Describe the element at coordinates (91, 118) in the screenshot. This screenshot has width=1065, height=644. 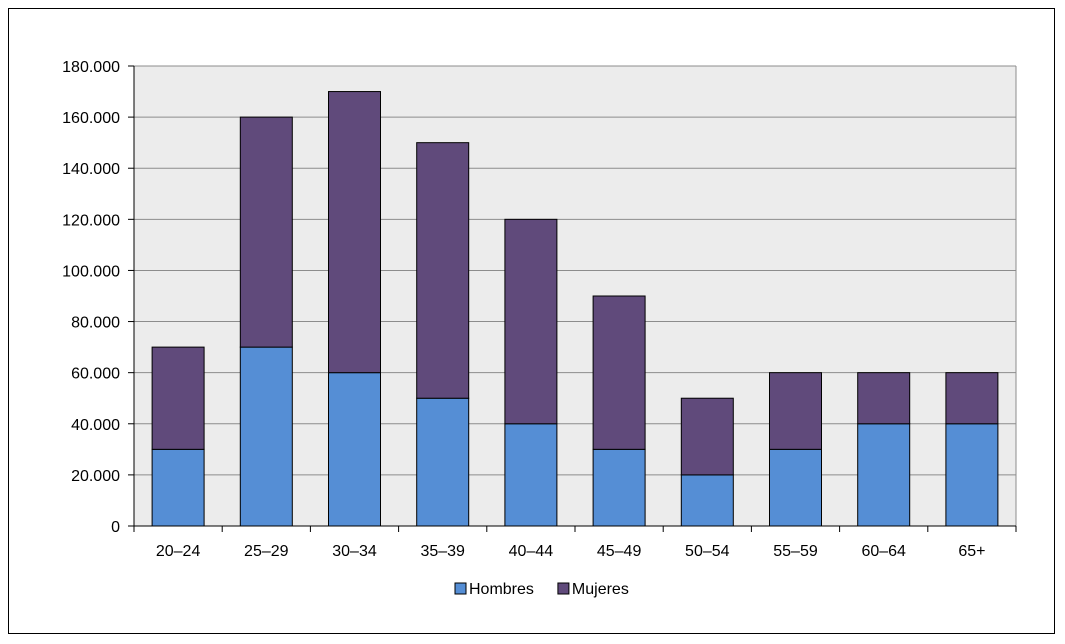
I see `y-tick-label: 160.000` at that location.